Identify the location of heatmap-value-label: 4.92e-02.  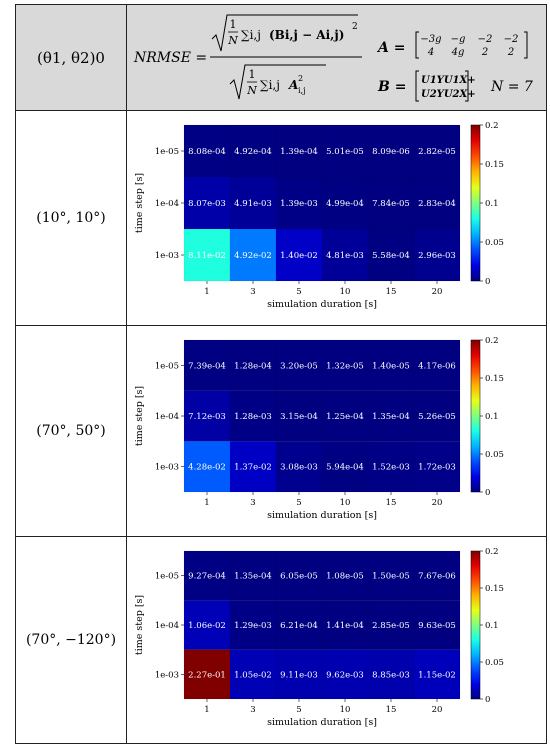
(253, 256).